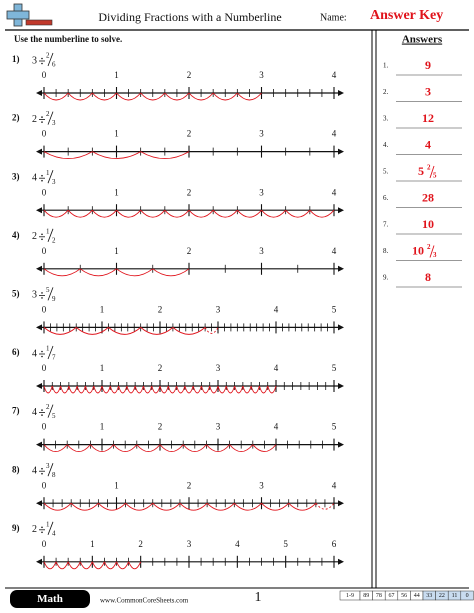  What do you see at coordinates (386, 225) in the screenshot?
I see `answer-number: 7.` at bounding box center [386, 225].